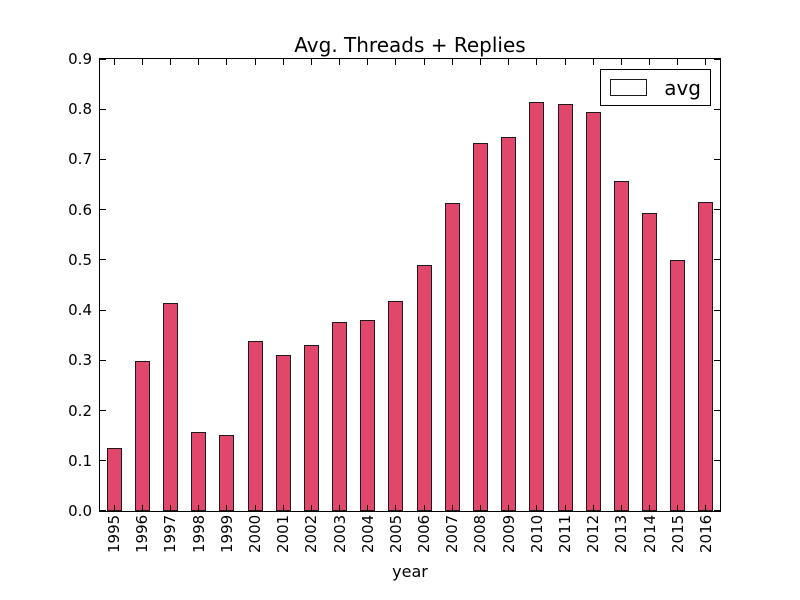  What do you see at coordinates (678, 62) in the screenshot?
I see `x-tick-top-2015` at bounding box center [678, 62].